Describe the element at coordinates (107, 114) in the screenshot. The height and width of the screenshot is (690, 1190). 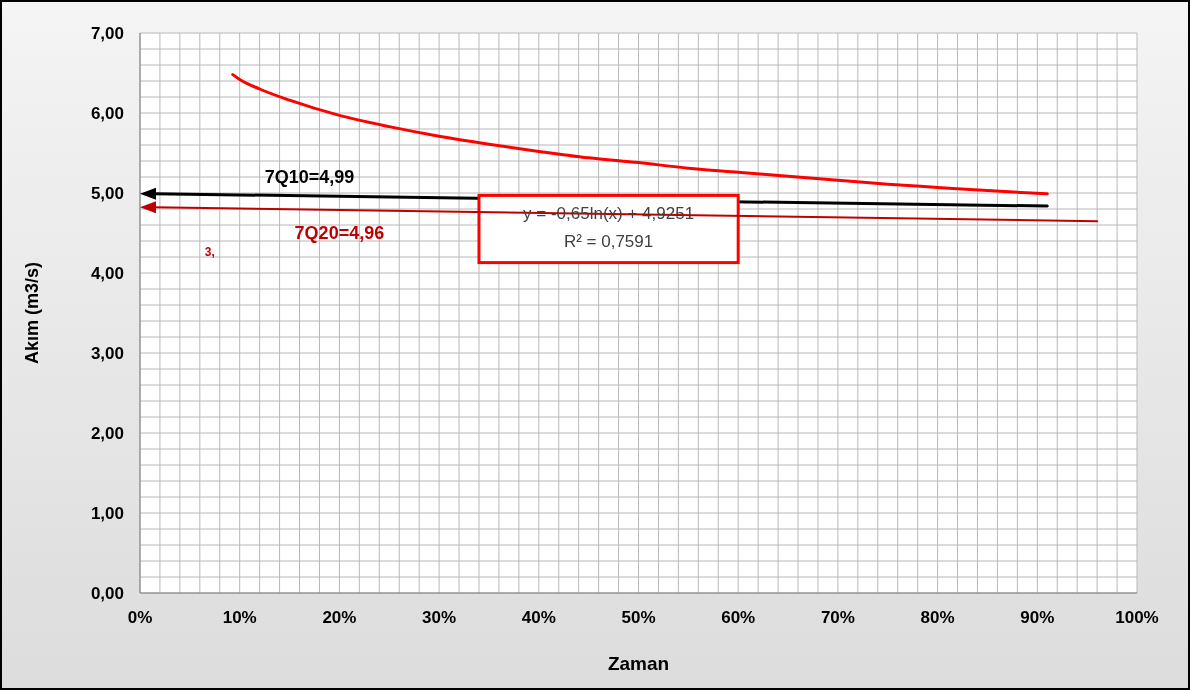
I see `y-tick-label: 6,00` at that location.